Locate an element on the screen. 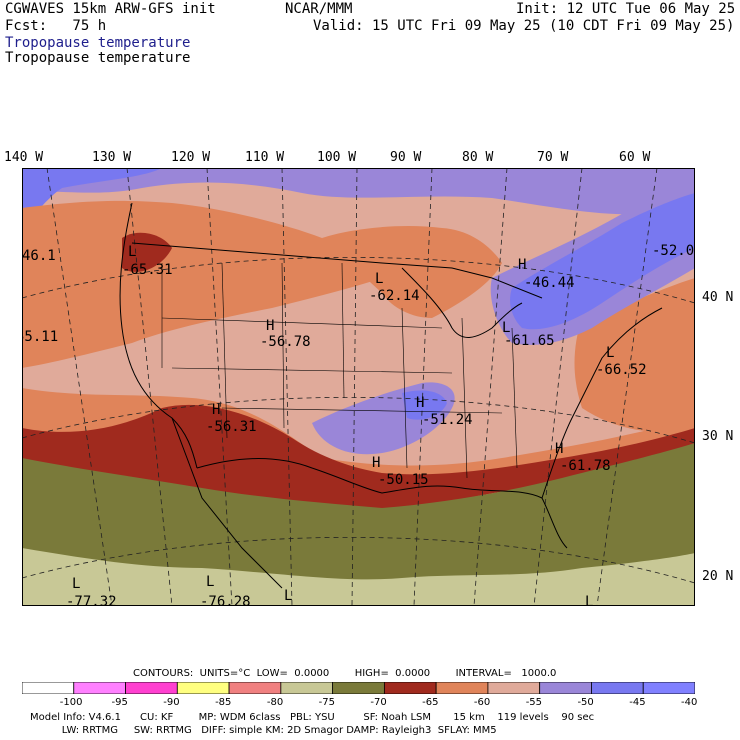 The height and width of the screenshot is (740, 740). low-marker-1: L is located at coordinates (132, 252).